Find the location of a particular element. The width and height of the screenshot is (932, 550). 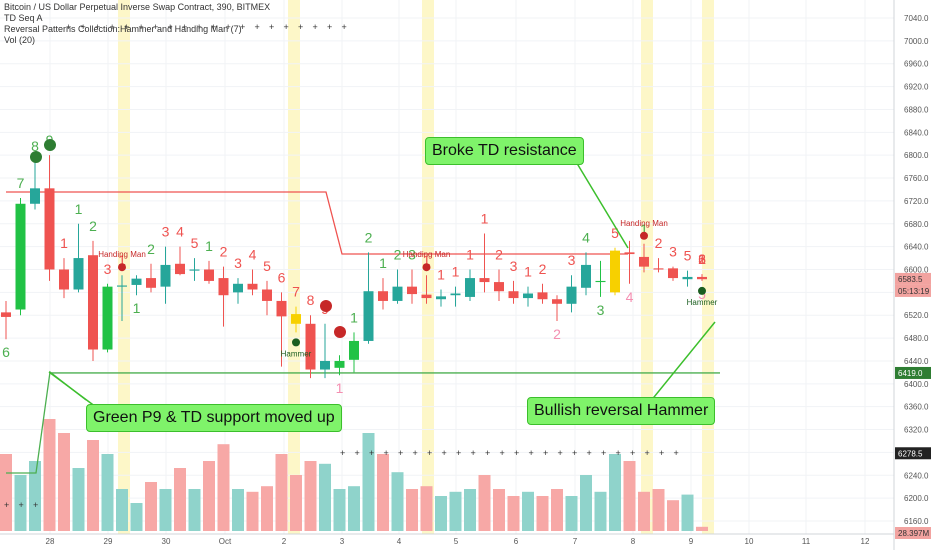

volume-label: 28.397M is located at coordinates (913, 533).